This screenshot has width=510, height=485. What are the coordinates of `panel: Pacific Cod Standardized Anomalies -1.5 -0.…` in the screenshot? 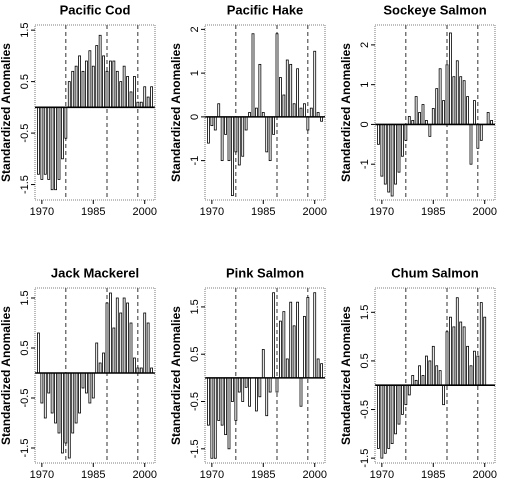 It's located at (78, 109).